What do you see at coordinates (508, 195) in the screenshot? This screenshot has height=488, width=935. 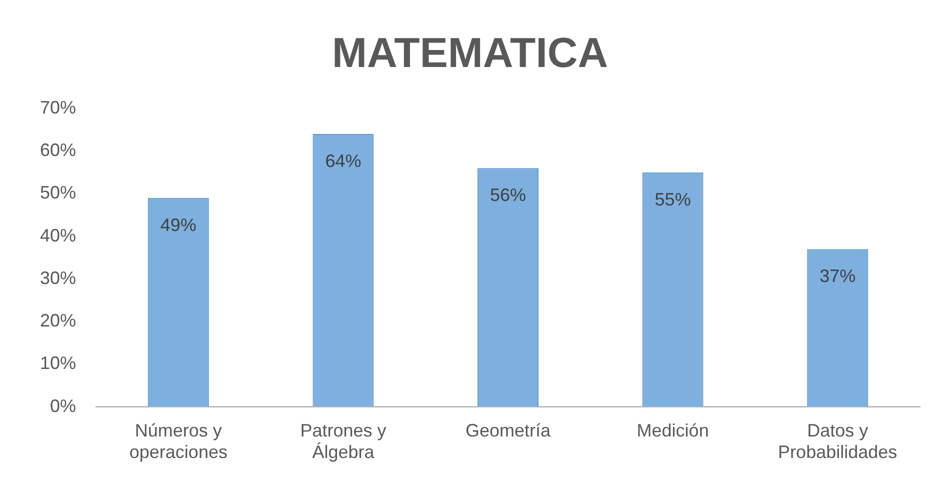 I see `data-label: 56%` at bounding box center [508, 195].